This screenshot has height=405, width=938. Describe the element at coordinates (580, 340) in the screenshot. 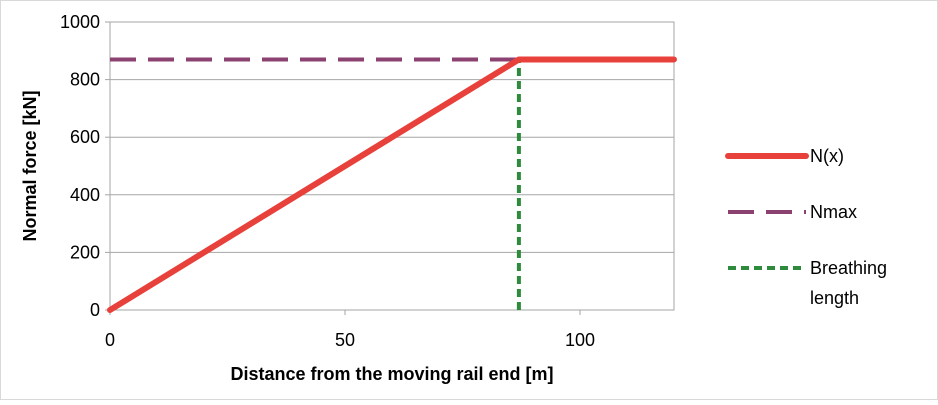

I see `x-tick-label: 100` at that location.